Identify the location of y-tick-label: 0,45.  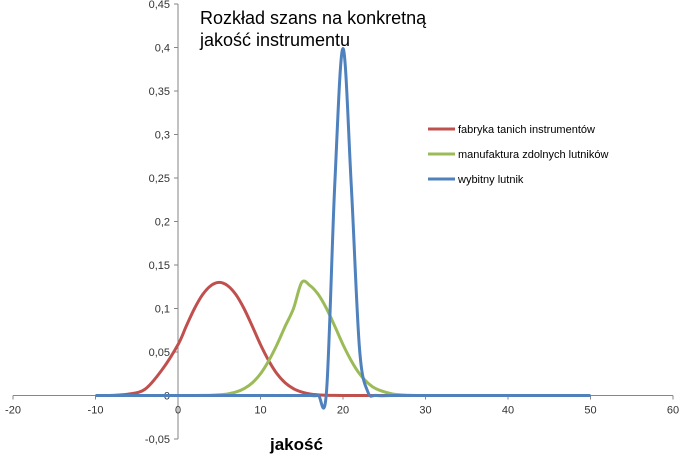
(159, 5).